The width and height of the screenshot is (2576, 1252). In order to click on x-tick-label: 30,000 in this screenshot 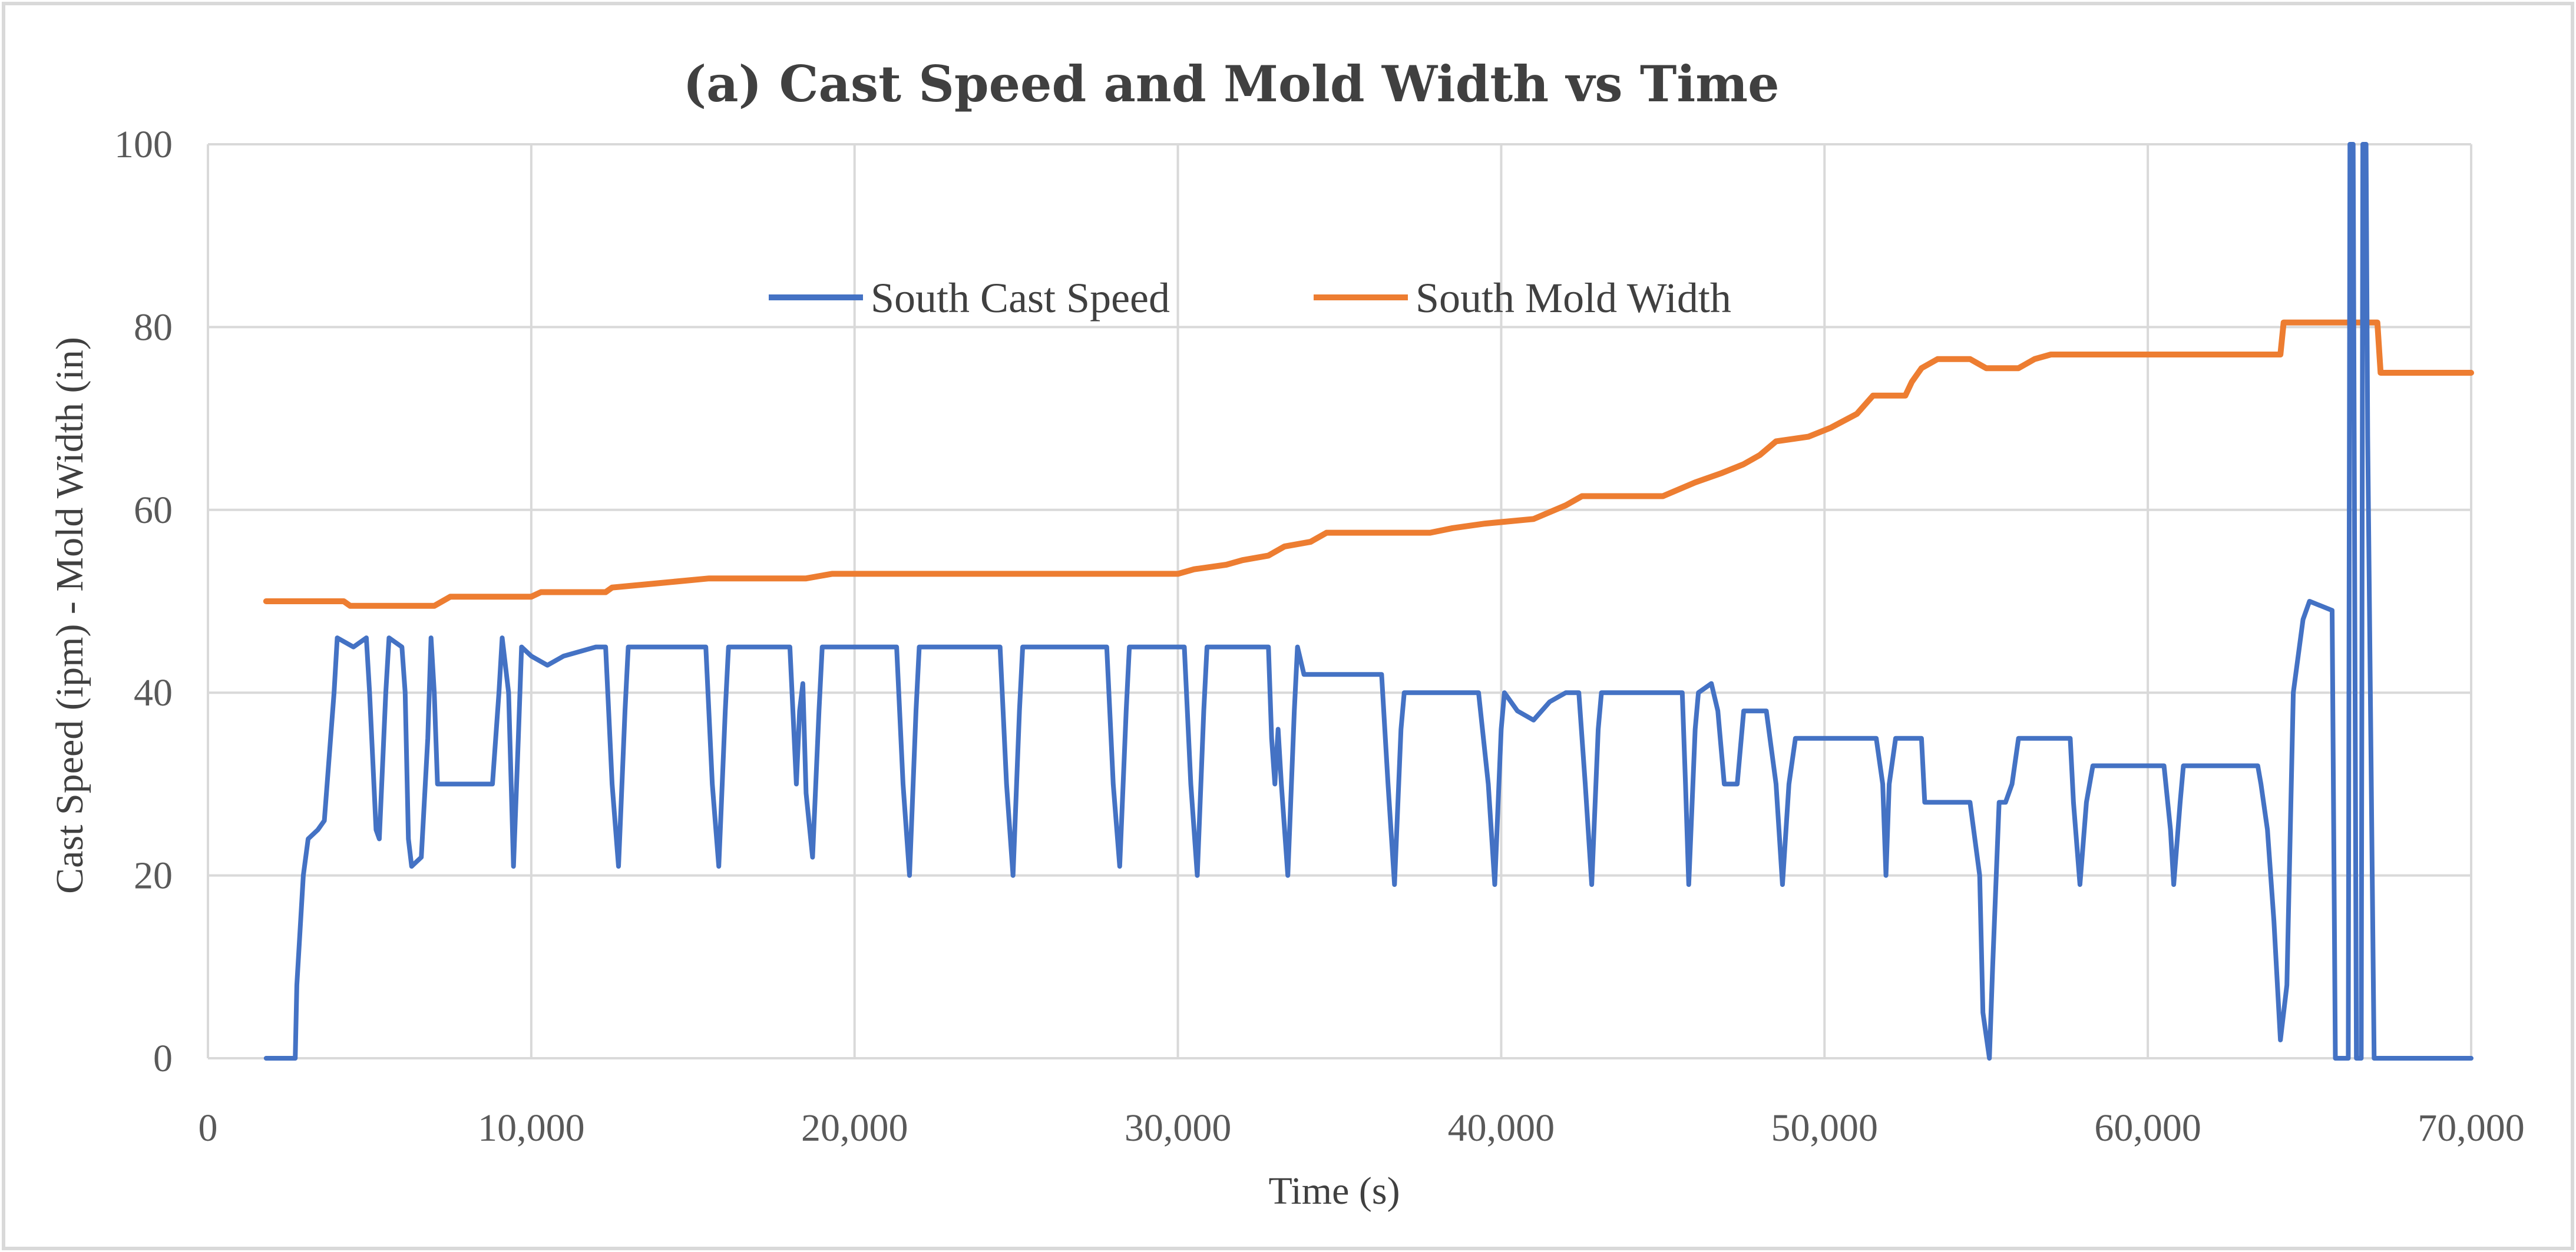, I will do `click(1178, 1128)`.